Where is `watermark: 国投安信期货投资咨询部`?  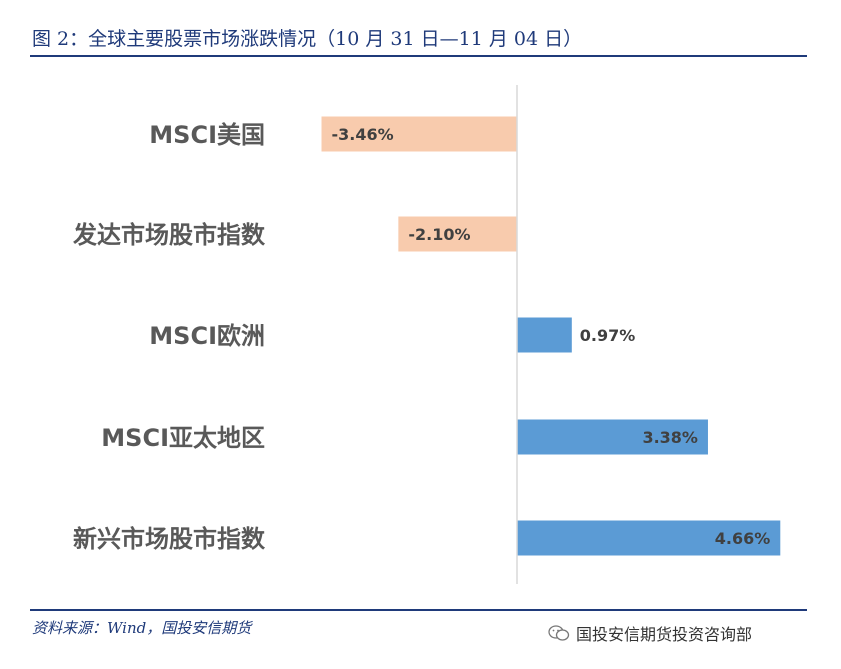 watermark: 国投安信期货投资咨询部 is located at coordinates (650, 633).